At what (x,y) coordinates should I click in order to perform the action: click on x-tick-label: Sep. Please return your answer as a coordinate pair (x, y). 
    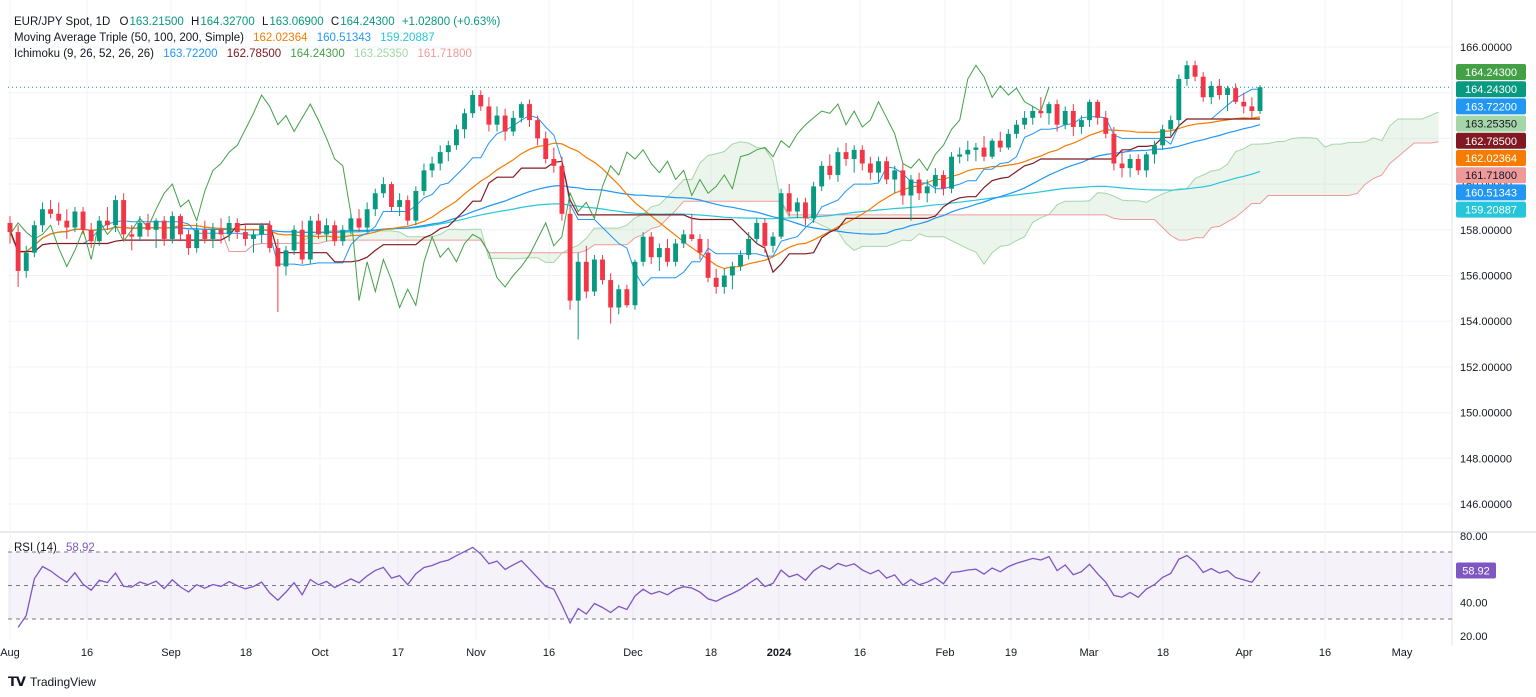
    Looking at the image, I should click on (171, 653).